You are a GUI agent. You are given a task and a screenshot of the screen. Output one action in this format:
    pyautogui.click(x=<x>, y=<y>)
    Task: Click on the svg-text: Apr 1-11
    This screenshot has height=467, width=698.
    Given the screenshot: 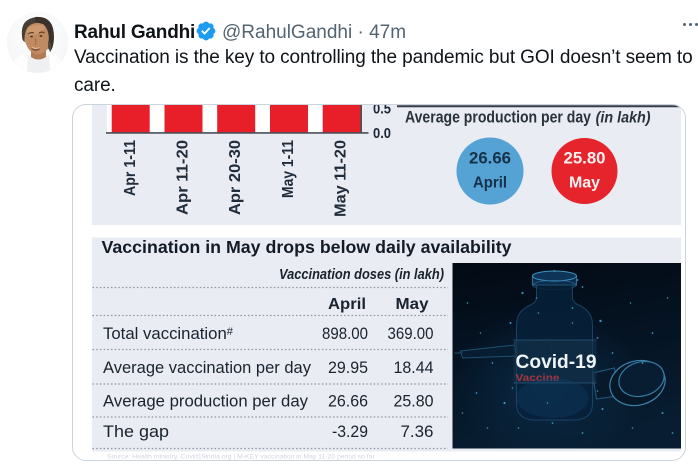 What is the action you would take?
    pyautogui.click(x=130, y=168)
    